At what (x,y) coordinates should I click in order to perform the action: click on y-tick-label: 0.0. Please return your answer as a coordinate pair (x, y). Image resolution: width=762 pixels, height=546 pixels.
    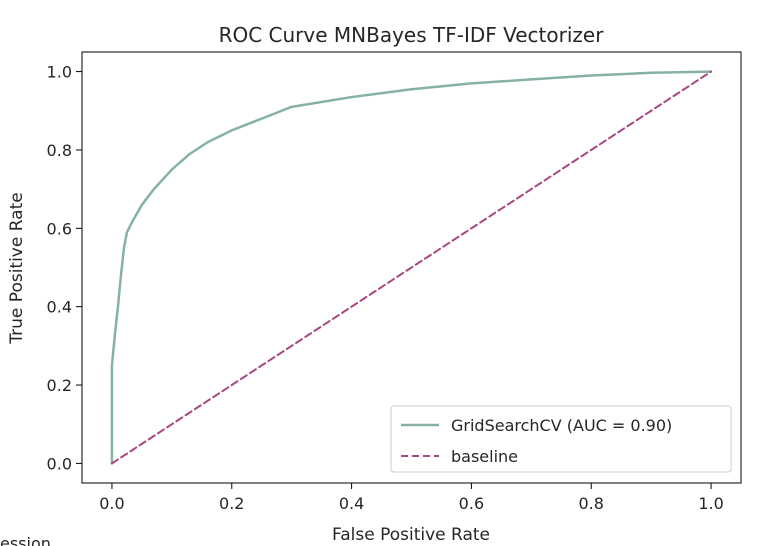
    Looking at the image, I should click on (59, 463).